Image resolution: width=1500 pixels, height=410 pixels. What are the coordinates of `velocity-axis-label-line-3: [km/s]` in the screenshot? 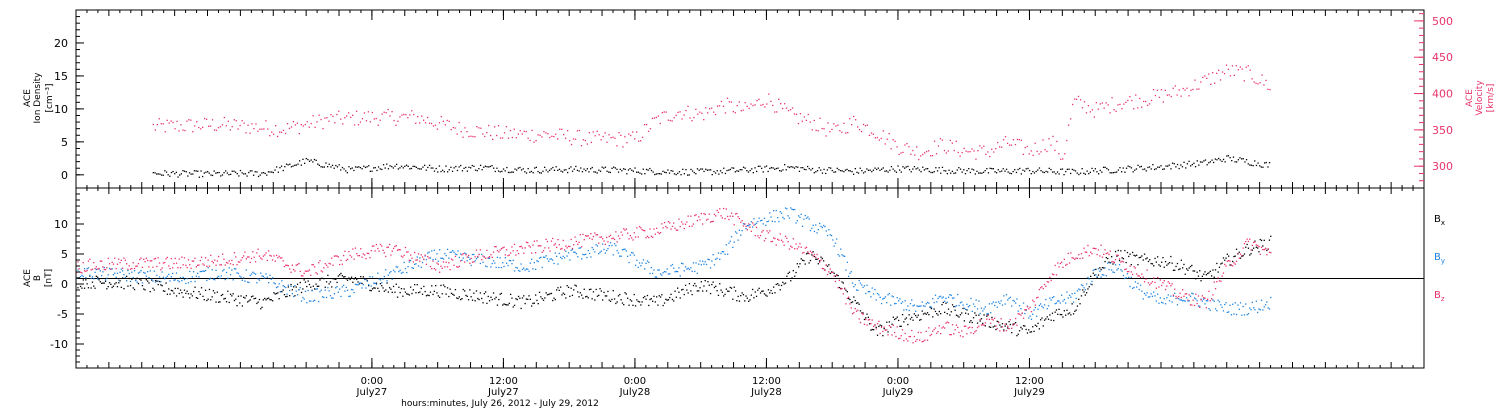 It's located at (1491, 98).